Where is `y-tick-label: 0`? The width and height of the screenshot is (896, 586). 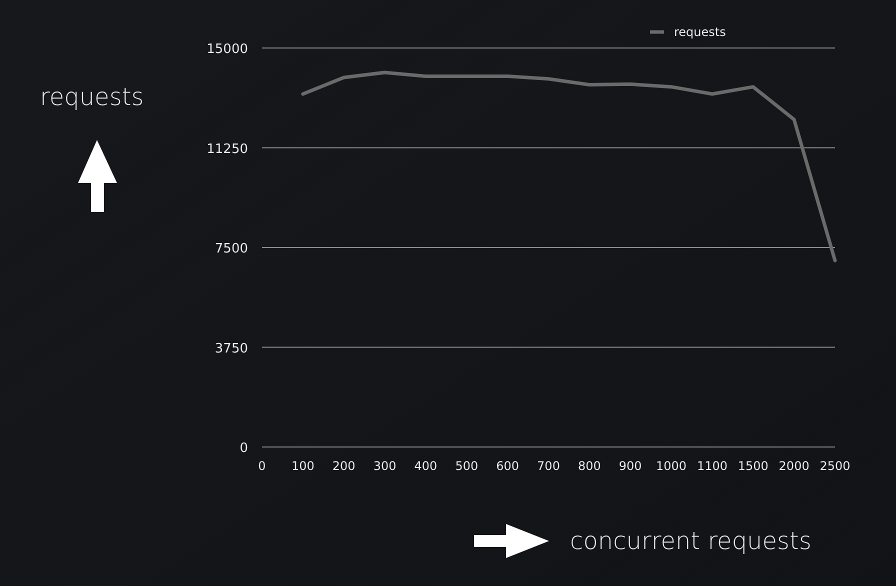 y-tick-label: 0 is located at coordinates (244, 448).